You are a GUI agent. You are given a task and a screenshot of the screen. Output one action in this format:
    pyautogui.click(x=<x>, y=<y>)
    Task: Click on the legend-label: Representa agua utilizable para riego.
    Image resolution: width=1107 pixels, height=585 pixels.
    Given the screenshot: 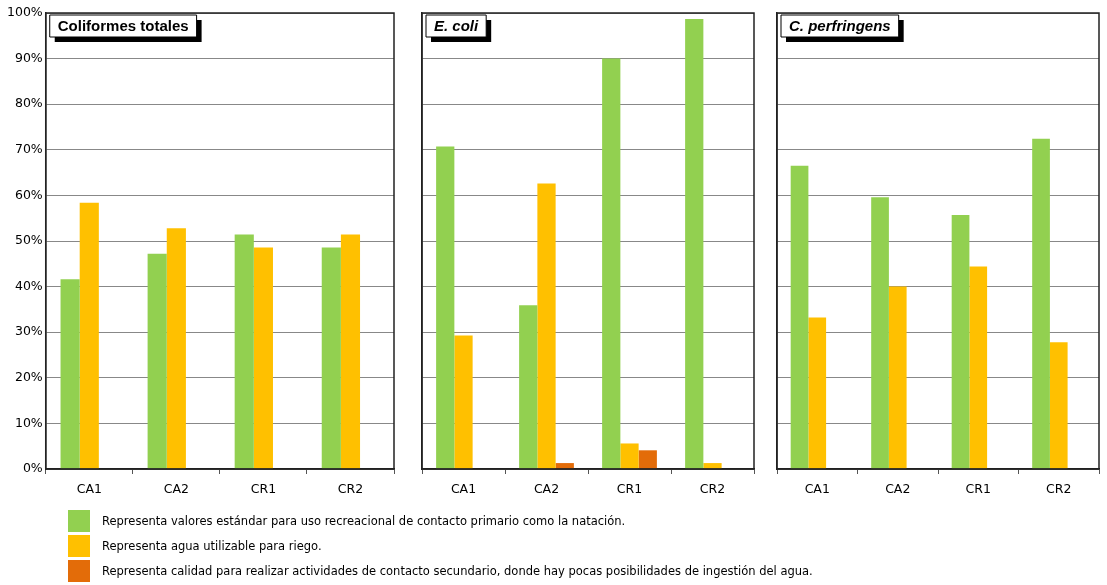 What is the action you would take?
    pyautogui.click(x=212, y=545)
    